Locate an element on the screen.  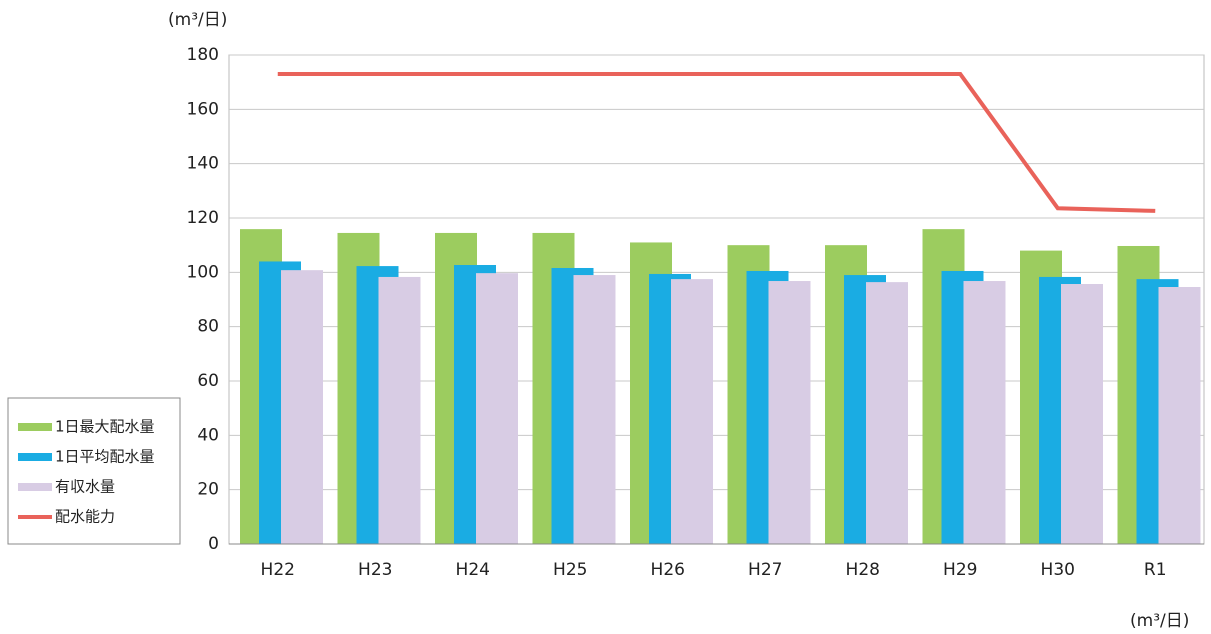
x-tick-label: H28 is located at coordinates (863, 570).